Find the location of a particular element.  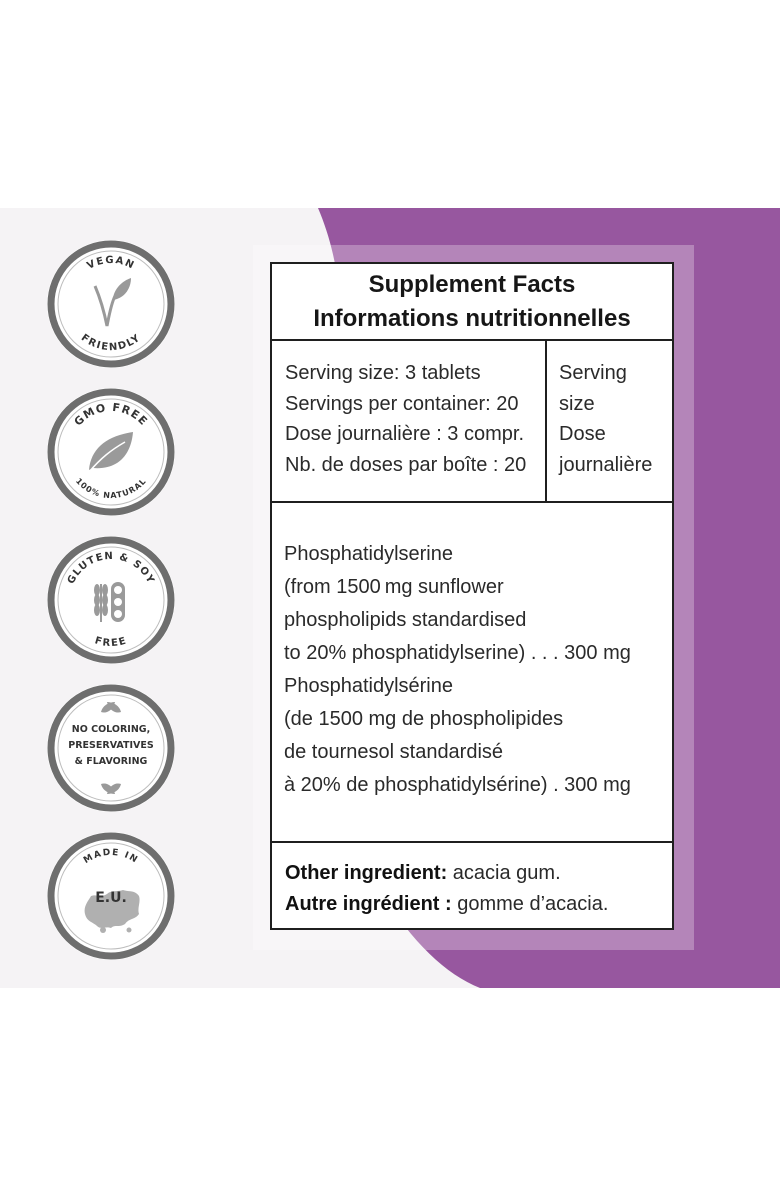

ingredient-line: phospholipids standardised is located at coordinates (405, 620).